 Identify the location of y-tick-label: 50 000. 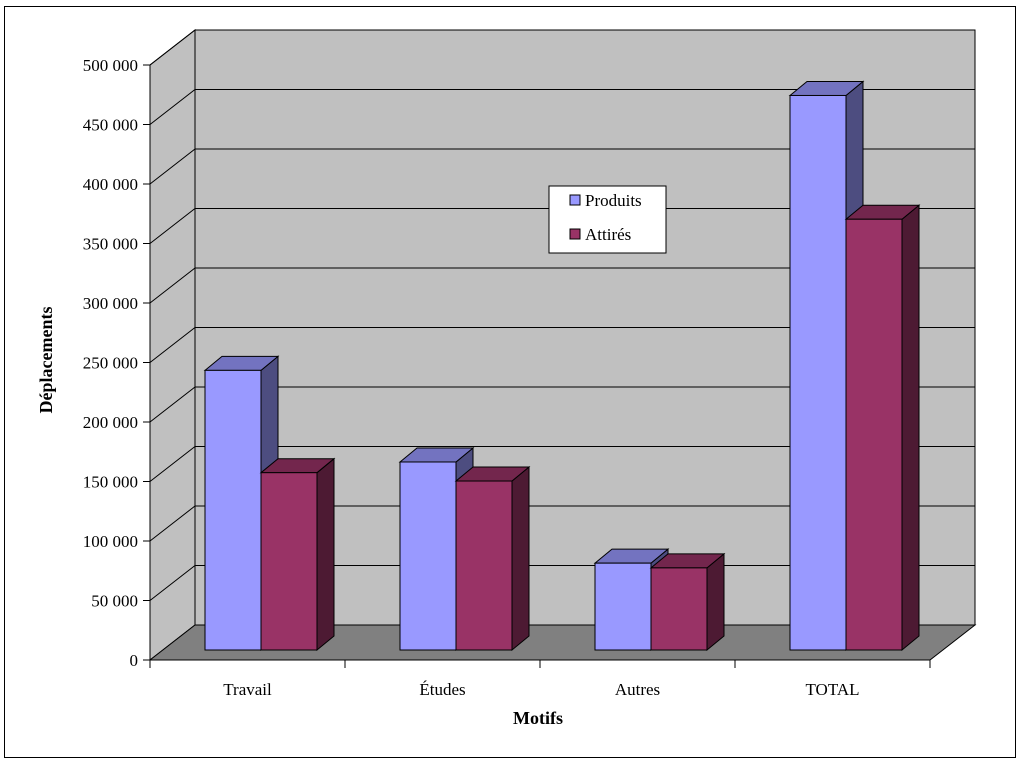
(114, 601).